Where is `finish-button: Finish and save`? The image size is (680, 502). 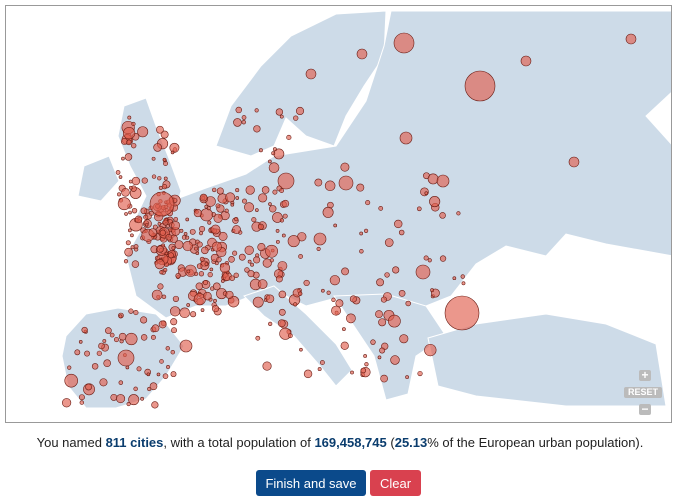
finish-button: Finish and save is located at coordinates (311, 483).